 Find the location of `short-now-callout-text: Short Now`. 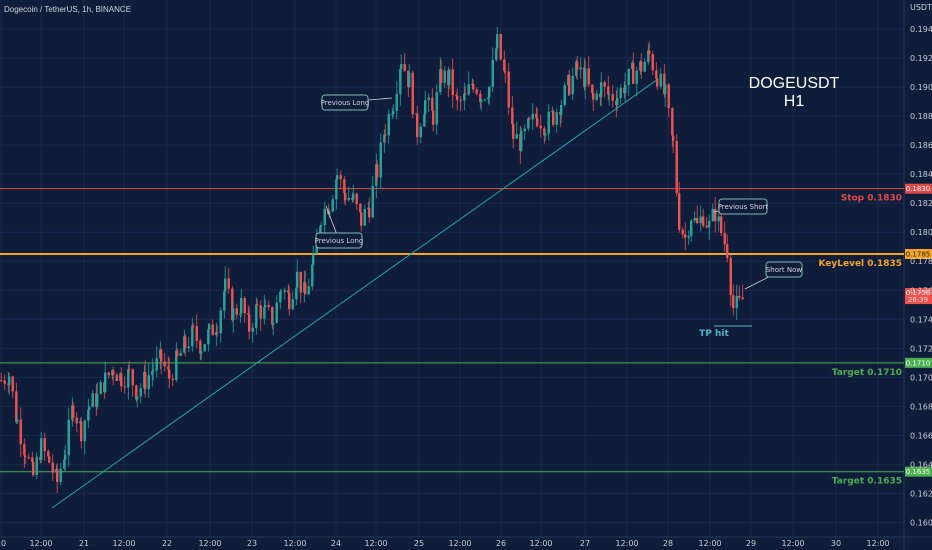

short-now-callout-text: Short Now is located at coordinates (784, 270).